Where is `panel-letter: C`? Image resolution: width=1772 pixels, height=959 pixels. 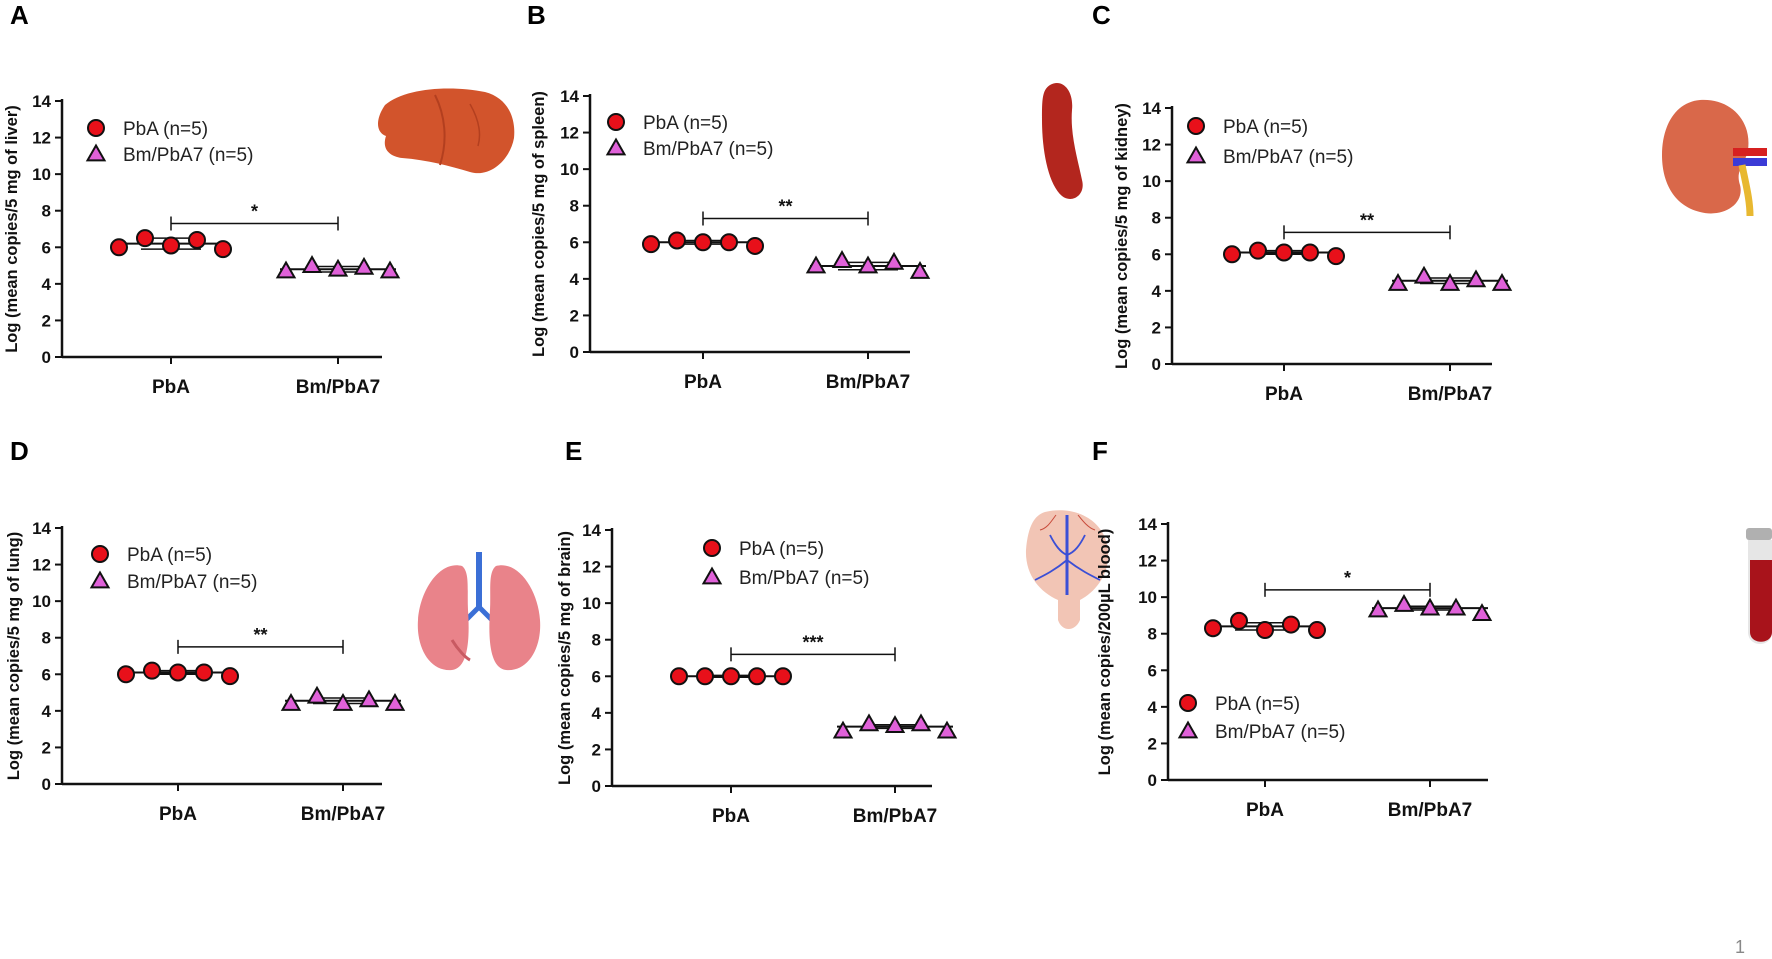 panel-letter: C is located at coordinates (1101, 15).